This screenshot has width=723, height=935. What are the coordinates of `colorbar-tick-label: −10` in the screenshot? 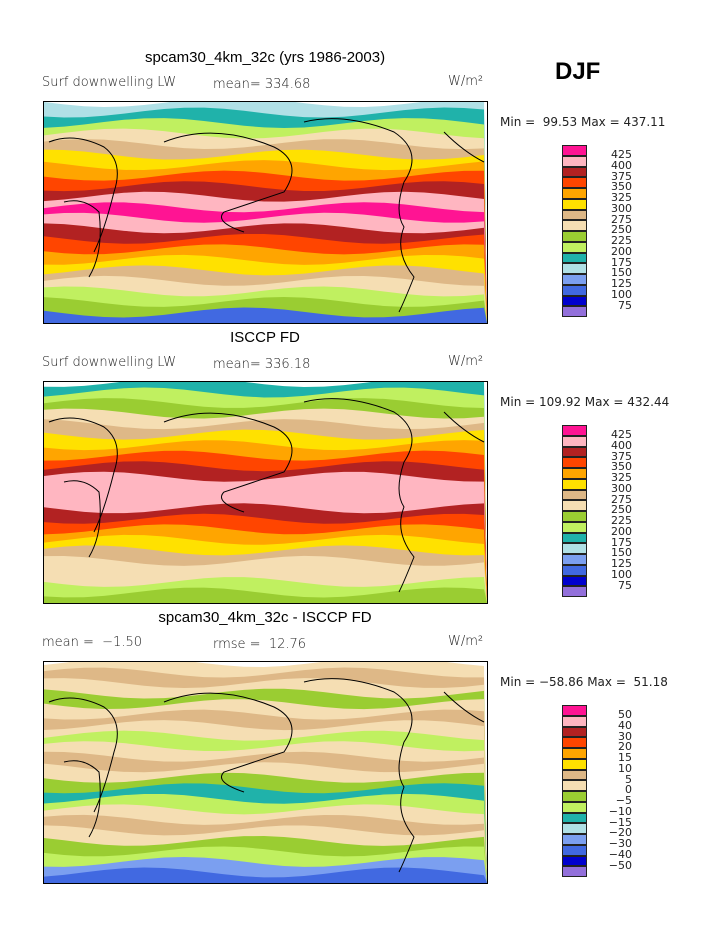 It's located at (620, 811).